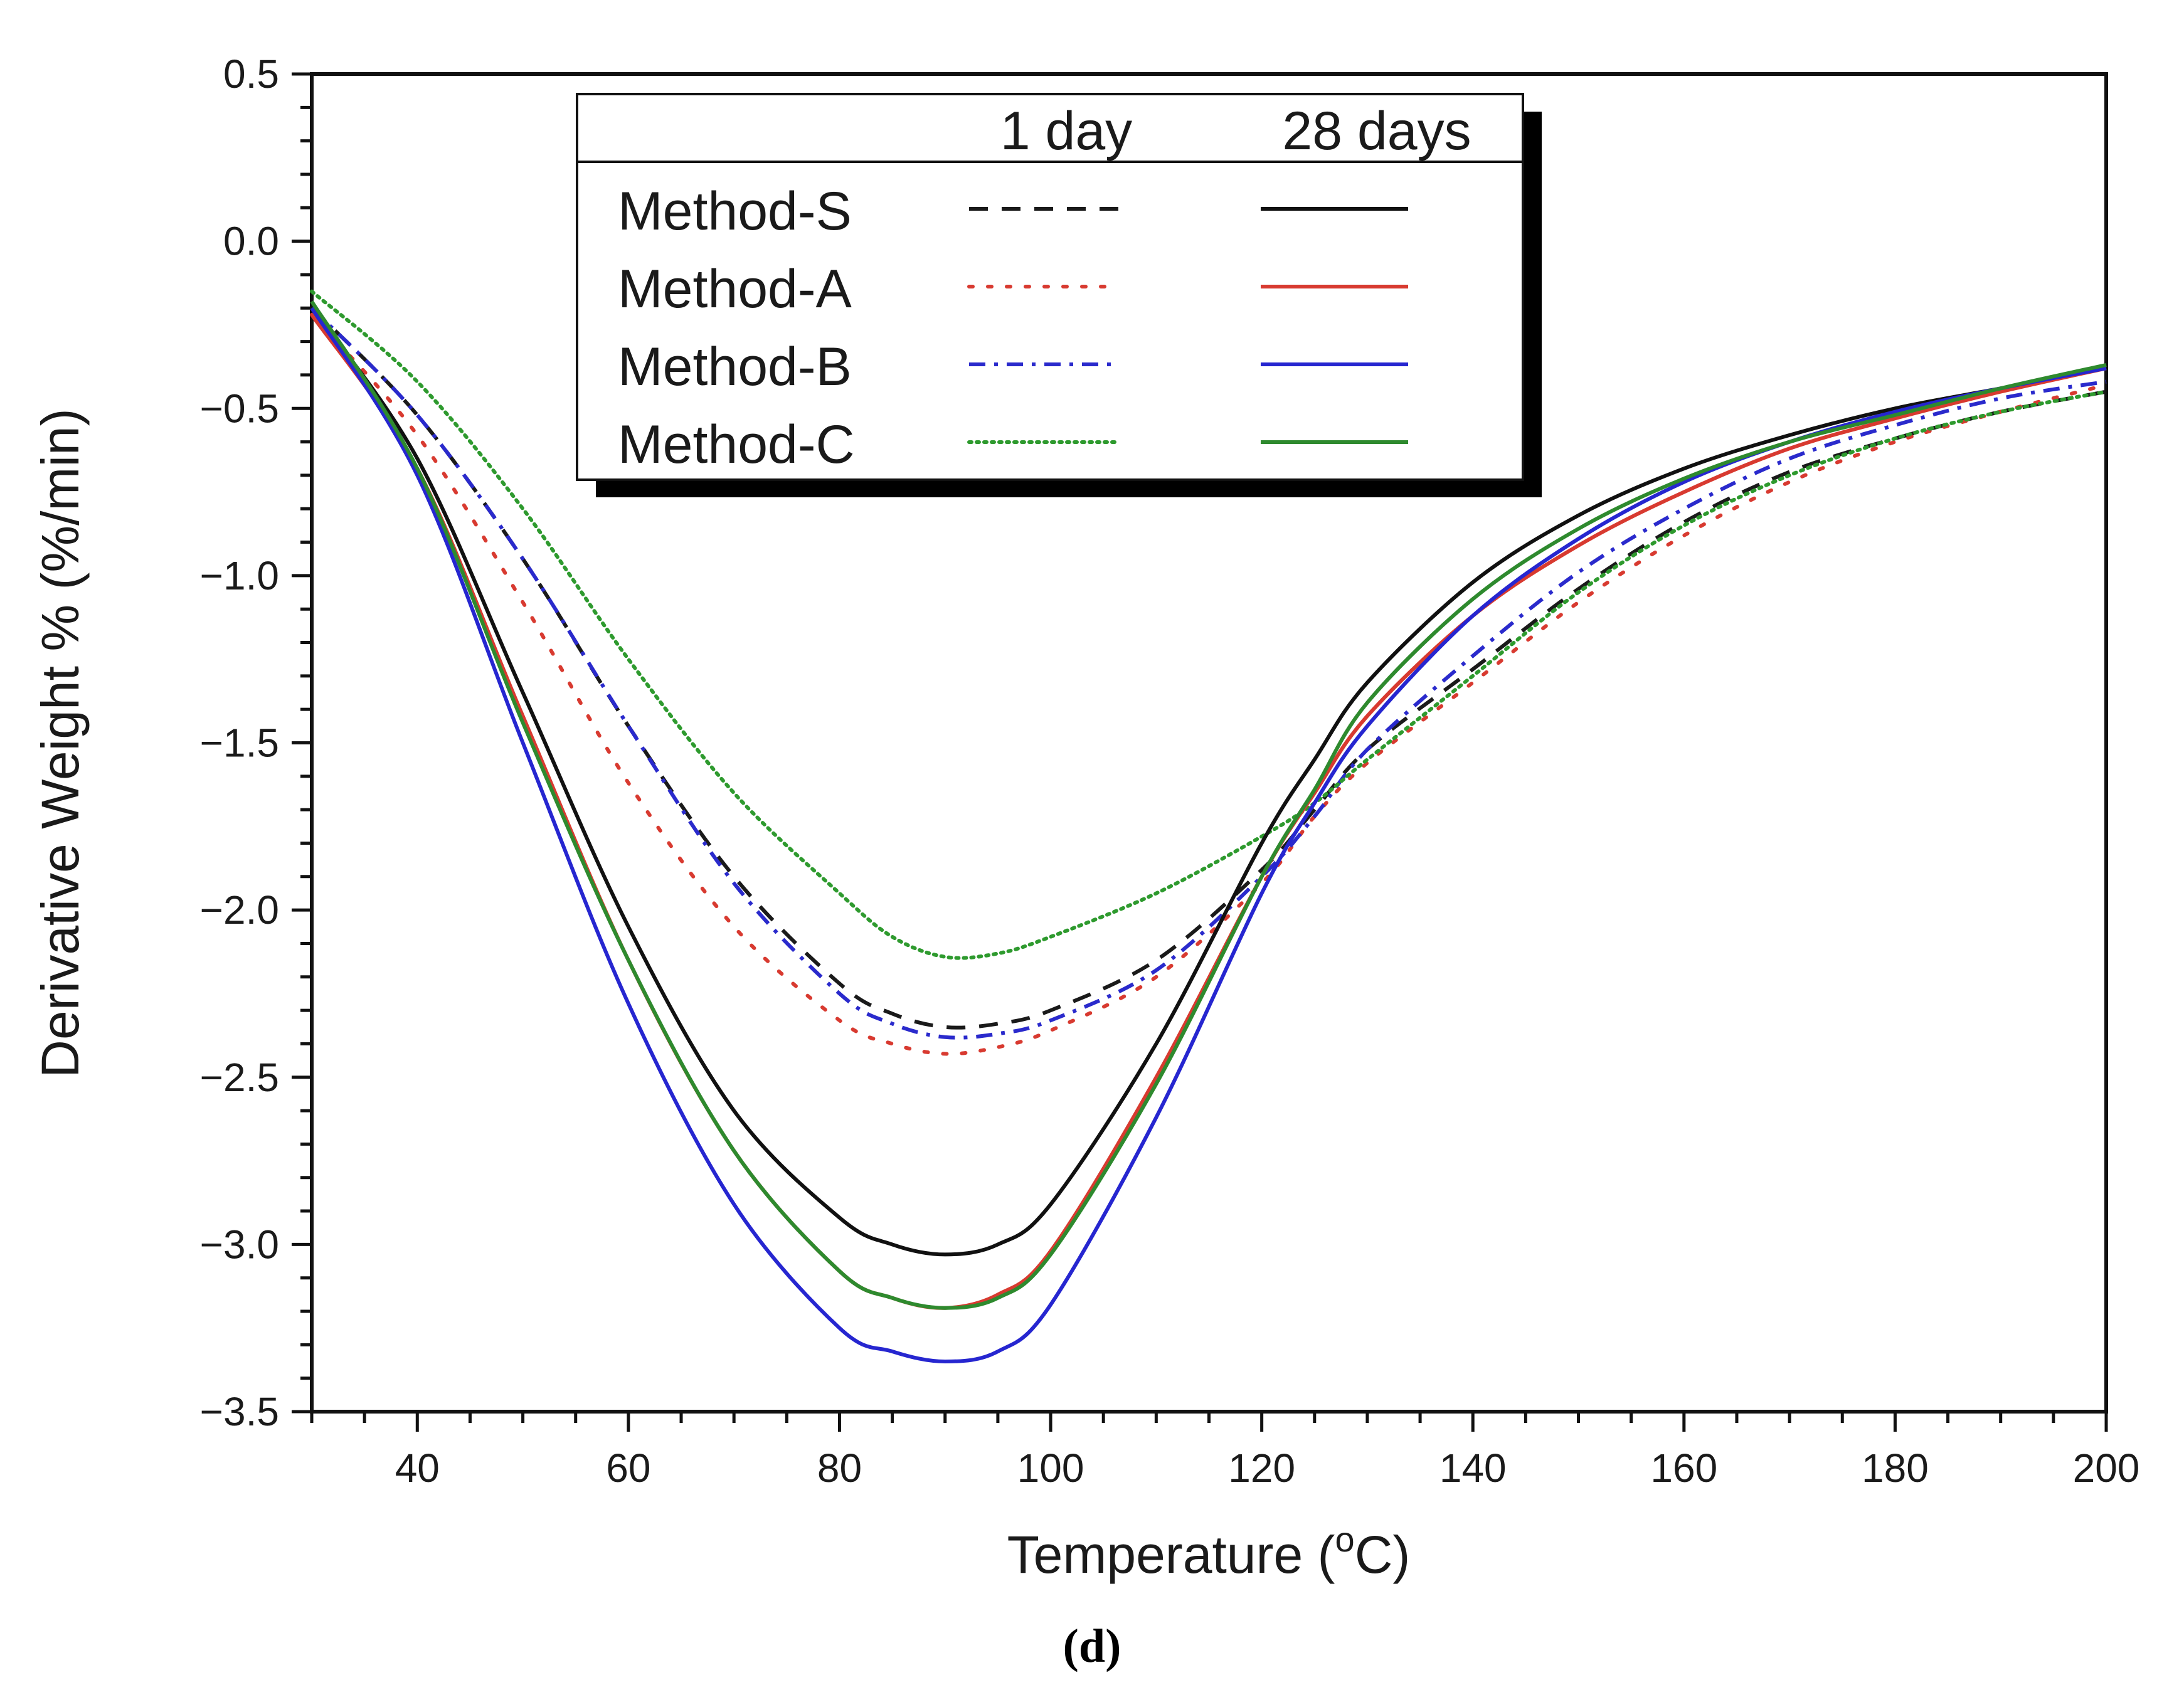 This screenshot has height=1702, width=2184. Describe the element at coordinates (1345, 1539) in the screenshot. I see `x-axis-title-sup: o` at that location.